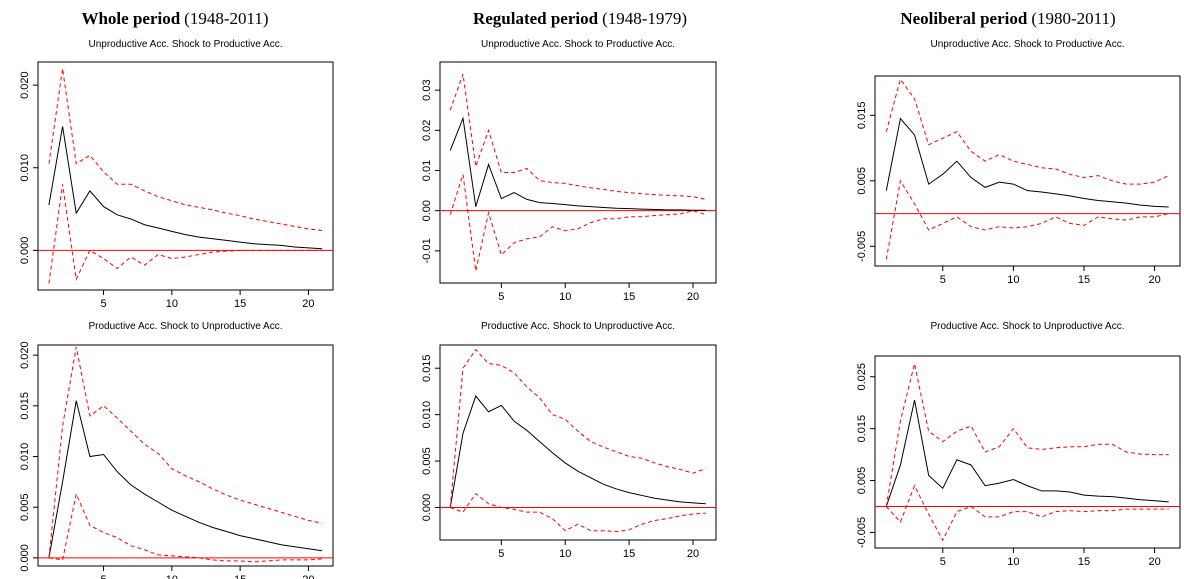 The height and width of the screenshot is (579, 1184). Describe the element at coordinates (427, 210) in the screenshot. I see `y-tick-label: 0.00` at that location.